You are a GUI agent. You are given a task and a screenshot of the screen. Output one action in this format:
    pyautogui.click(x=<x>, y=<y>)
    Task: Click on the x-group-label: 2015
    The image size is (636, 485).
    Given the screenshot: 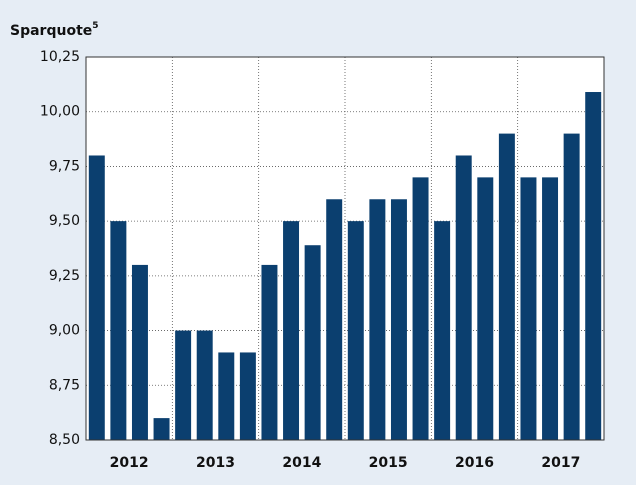 What is the action you would take?
    pyautogui.click(x=388, y=463)
    